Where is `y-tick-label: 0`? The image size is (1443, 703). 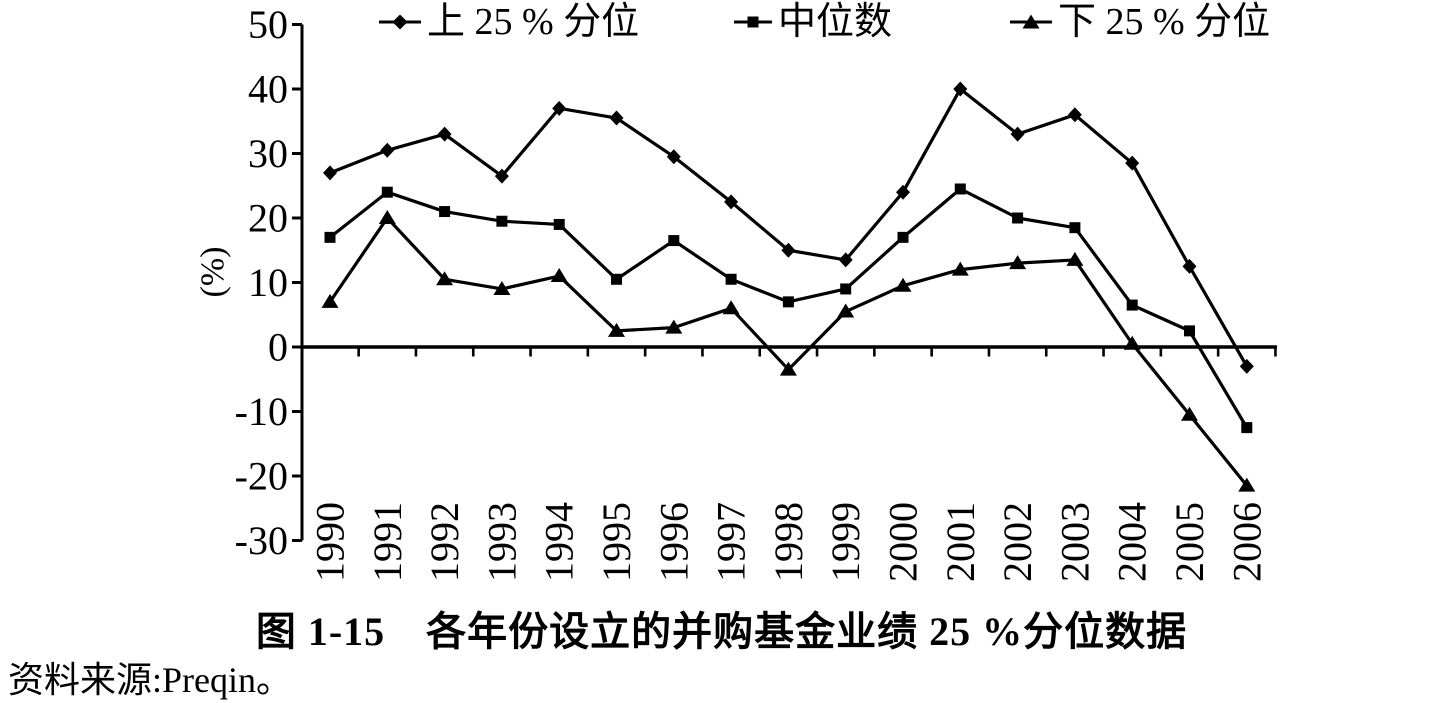
y-tick-label: 0 is located at coordinates (278, 347).